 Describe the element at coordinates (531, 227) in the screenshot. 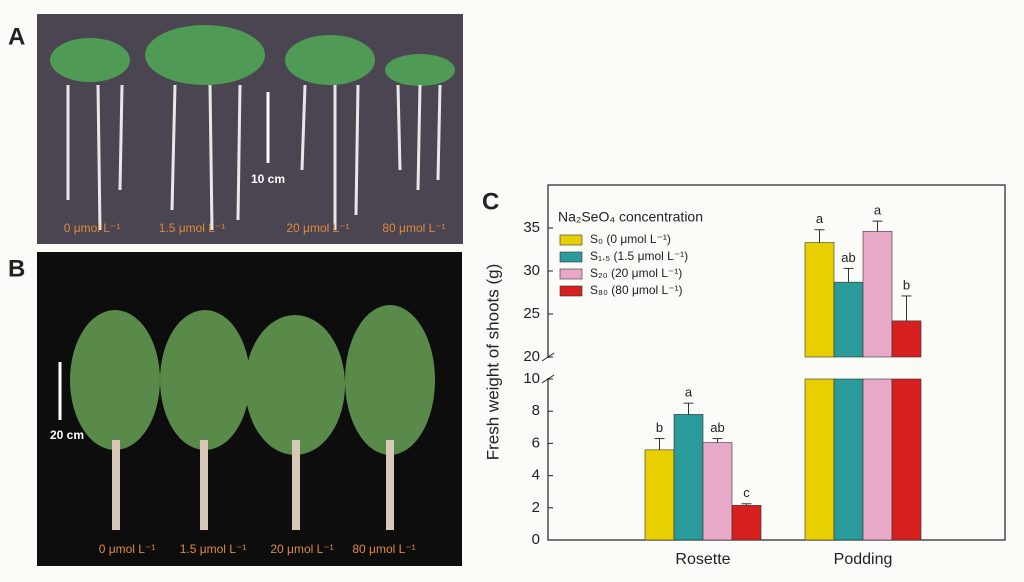

I see `y-tick-label: 35` at that location.